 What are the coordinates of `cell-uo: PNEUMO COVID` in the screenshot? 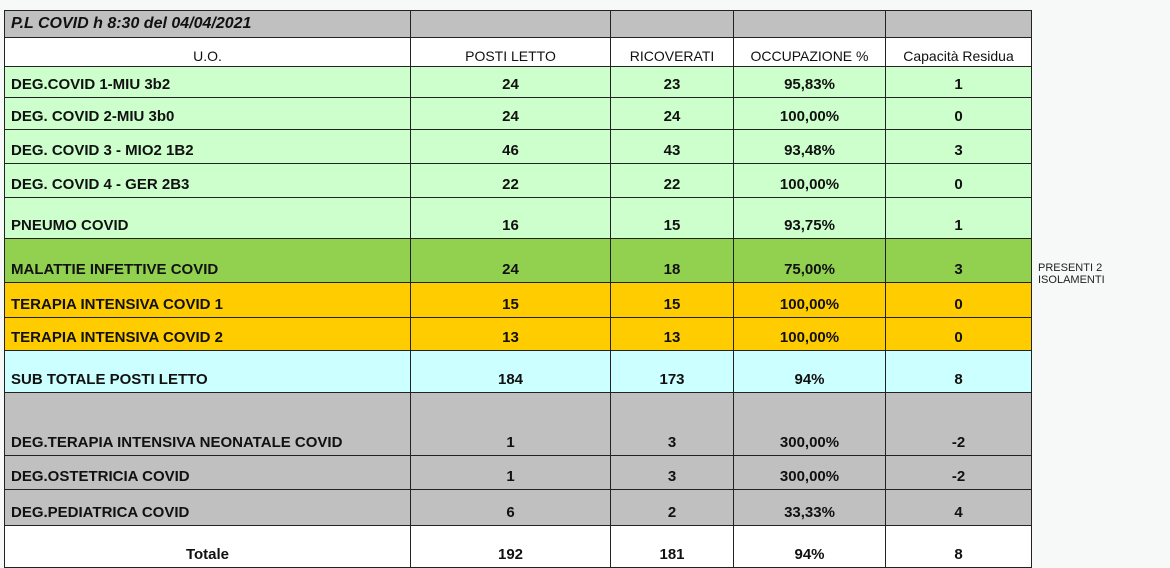 It's located at (207, 218).